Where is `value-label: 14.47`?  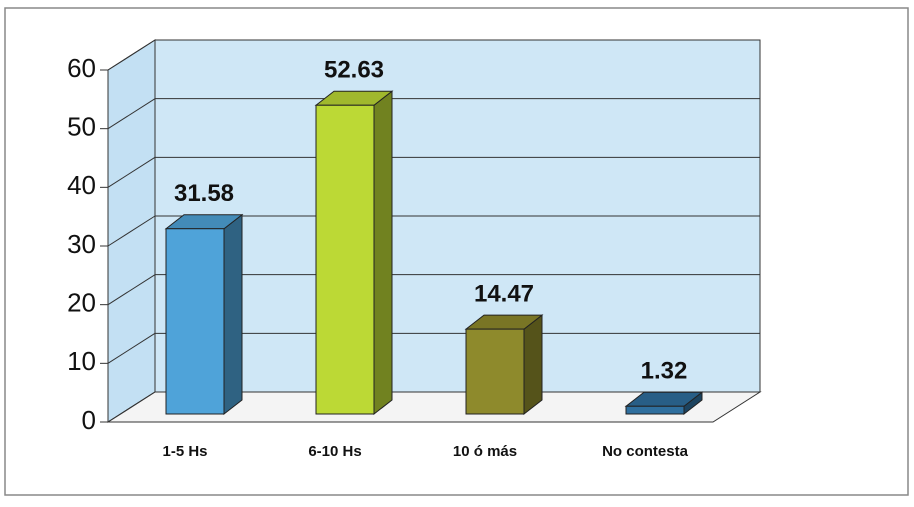 value-label: 14.47 is located at coordinates (504, 293).